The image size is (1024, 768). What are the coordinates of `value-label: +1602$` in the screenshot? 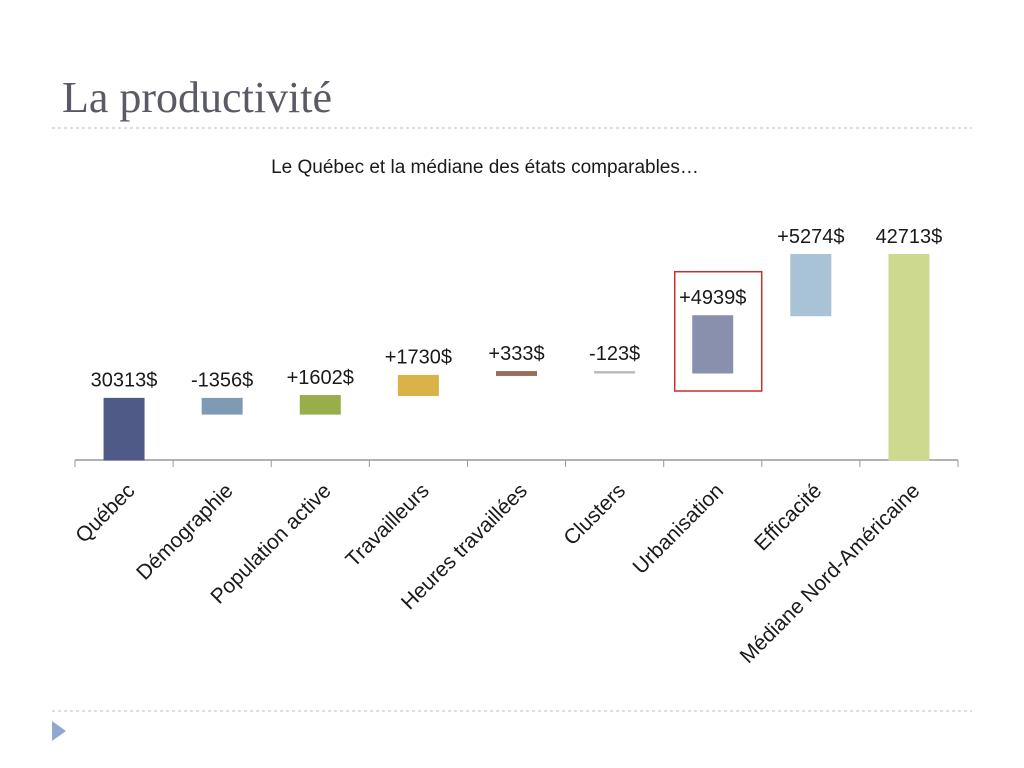 It's located at (320, 378).